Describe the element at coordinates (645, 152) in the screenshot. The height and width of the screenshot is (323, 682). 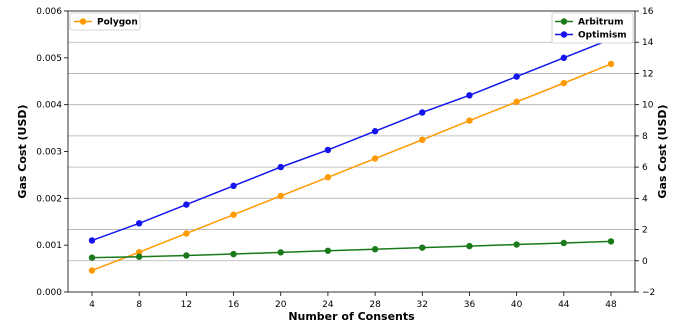
I see `right-y-axis: −2 0 2 4 6 8 10 12 14 16` at that location.